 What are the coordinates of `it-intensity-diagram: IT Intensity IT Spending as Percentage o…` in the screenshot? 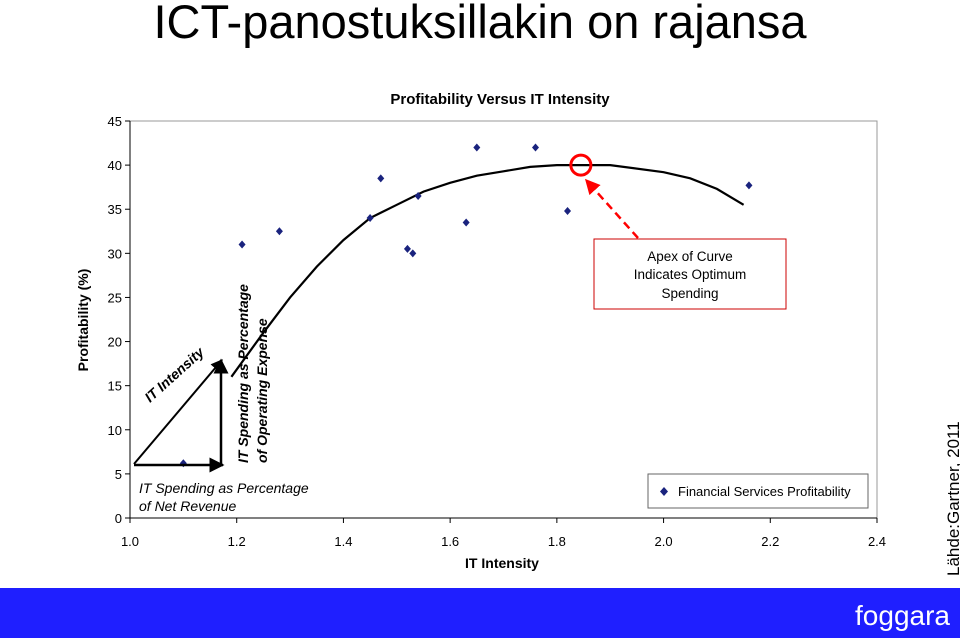 It's located at (221, 399).